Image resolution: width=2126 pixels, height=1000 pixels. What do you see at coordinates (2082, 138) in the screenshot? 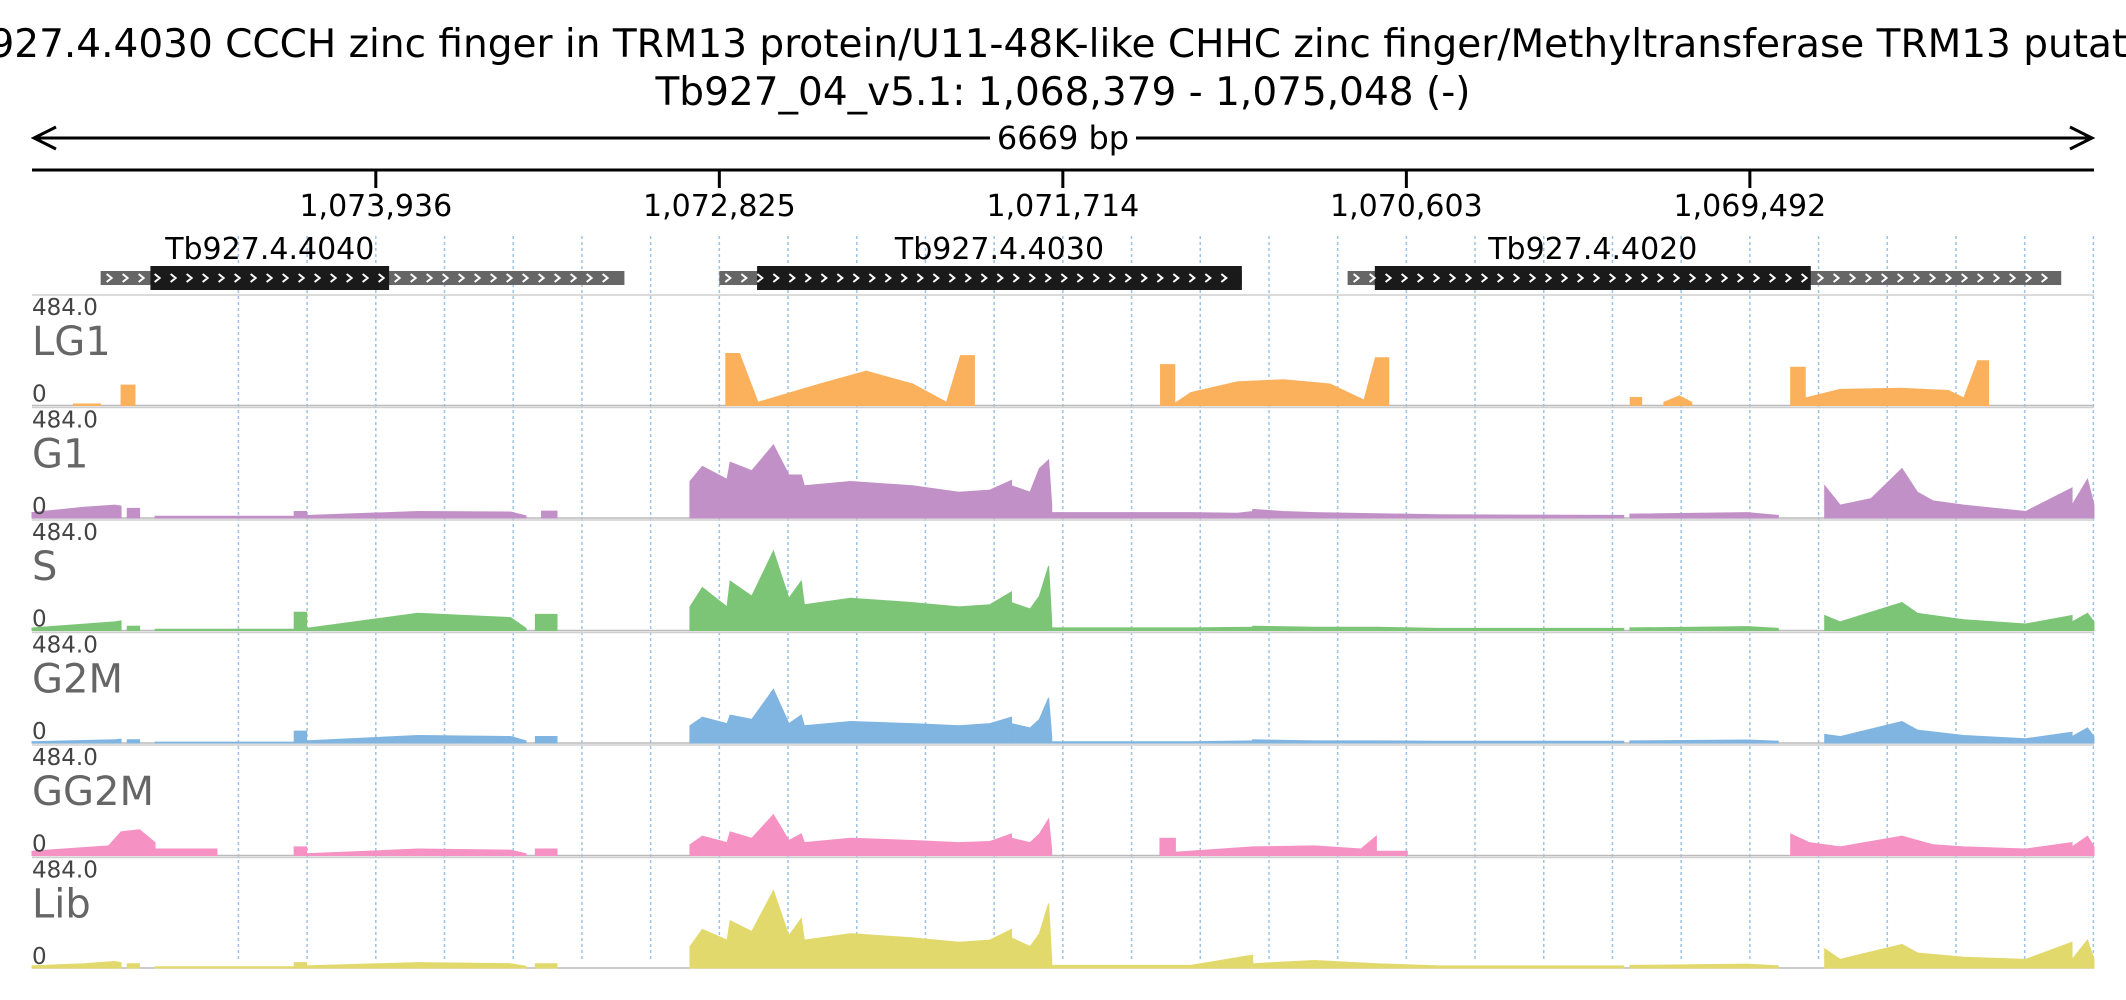
I see `span-arrow-right-icon` at bounding box center [2082, 138].